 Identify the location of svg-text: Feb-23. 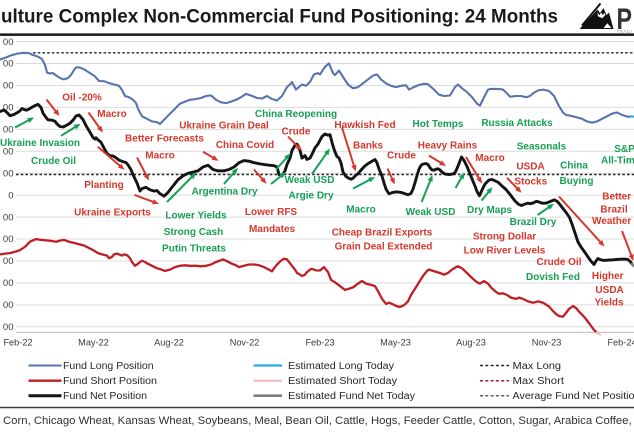
(319, 343).